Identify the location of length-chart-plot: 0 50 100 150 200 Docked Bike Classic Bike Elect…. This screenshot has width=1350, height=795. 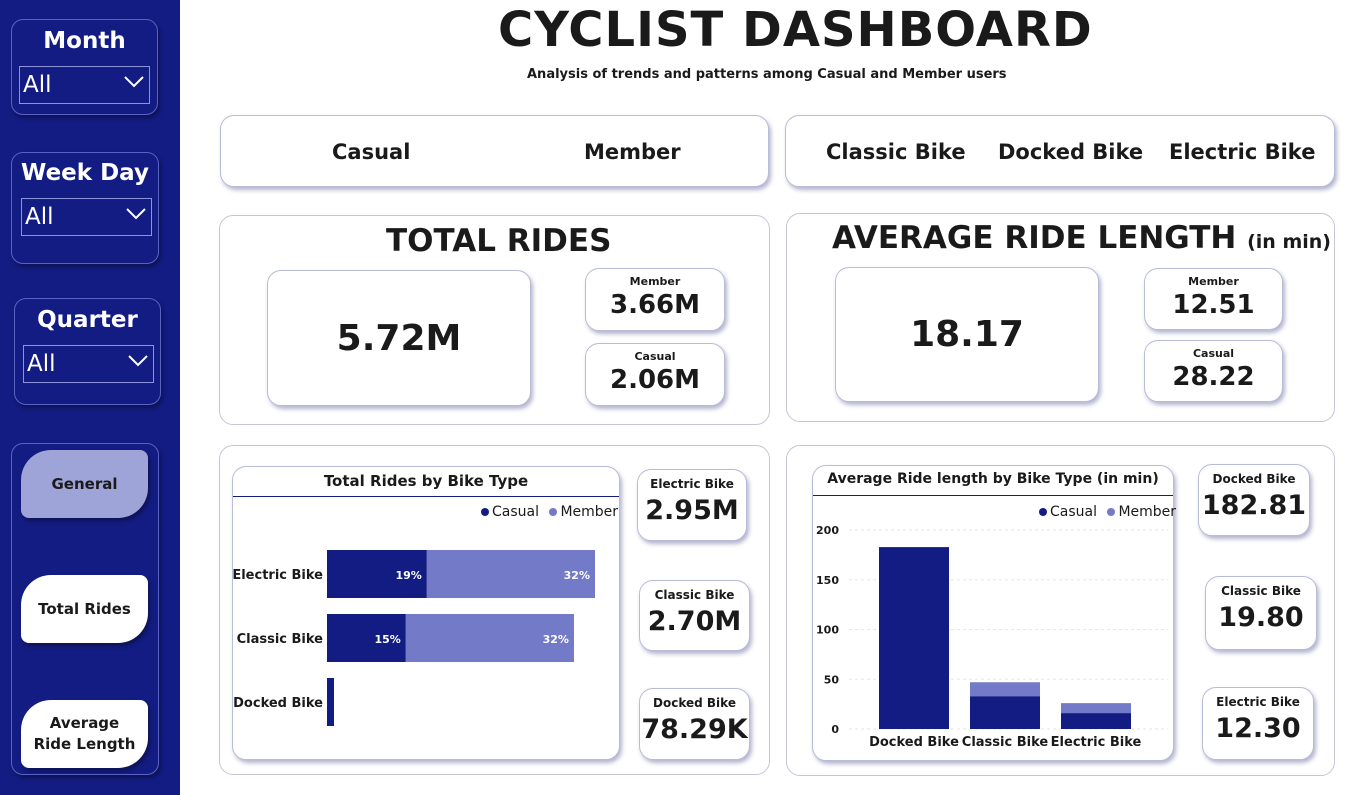
(992, 637).